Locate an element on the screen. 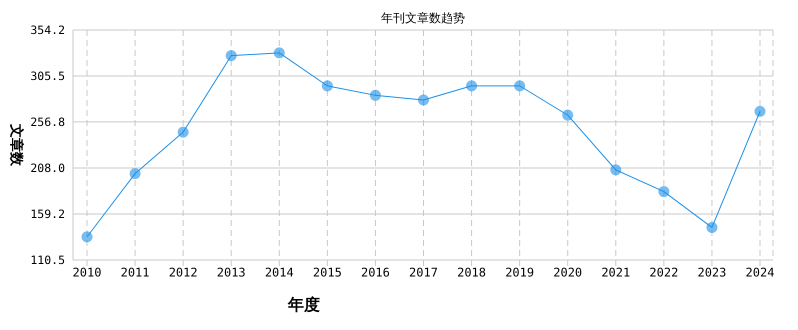 The height and width of the screenshot is (330, 798). y-tick-label: 208.0 is located at coordinates (48, 168).